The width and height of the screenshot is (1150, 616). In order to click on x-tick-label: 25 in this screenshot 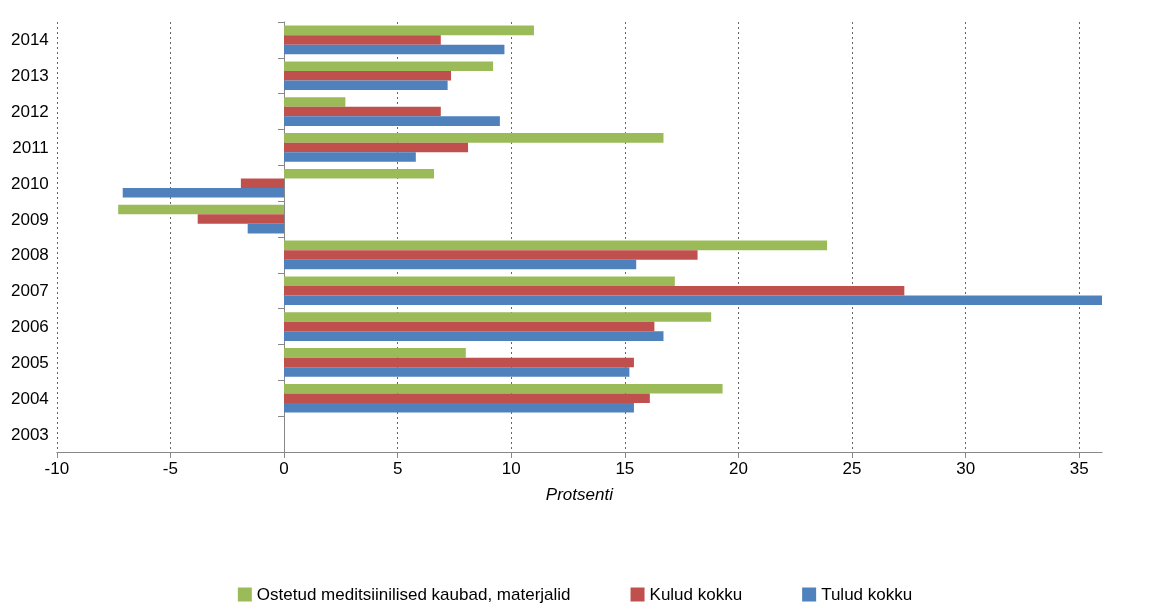, I will do `click(852, 468)`.